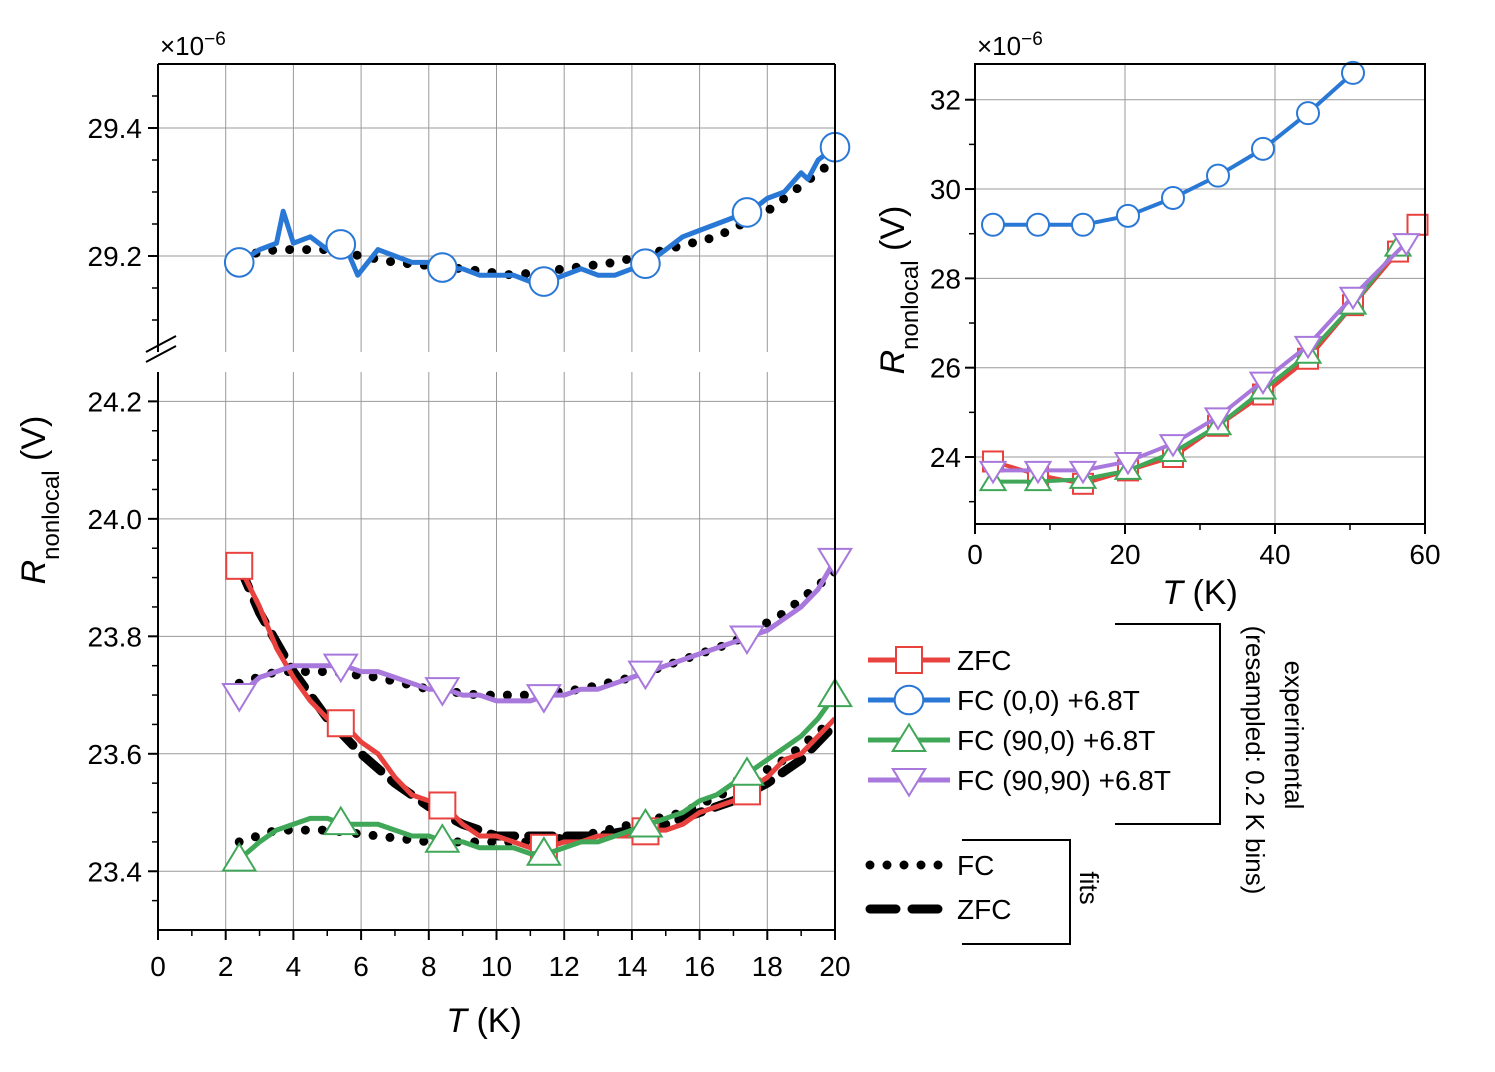 This screenshot has height=1072, width=1495. What do you see at coordinates (361, 966) in the screenshot?
I see `main-x-tick-label: 6` at bounding box center [361, 966].